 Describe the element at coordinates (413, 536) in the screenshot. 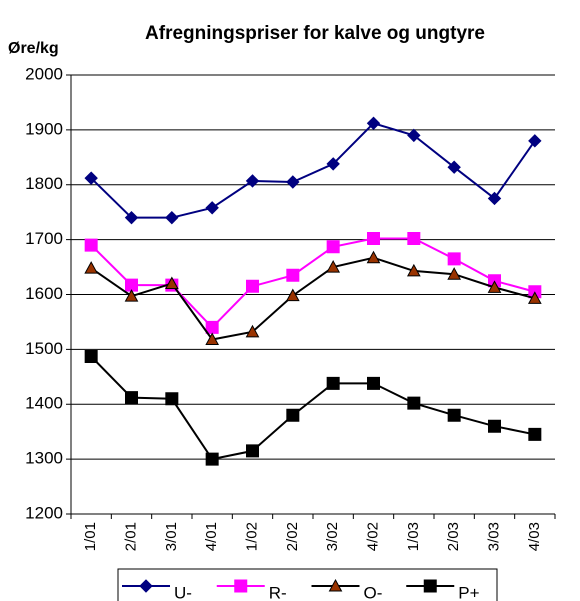

I see `x-tick-label: 1/03` at that location.